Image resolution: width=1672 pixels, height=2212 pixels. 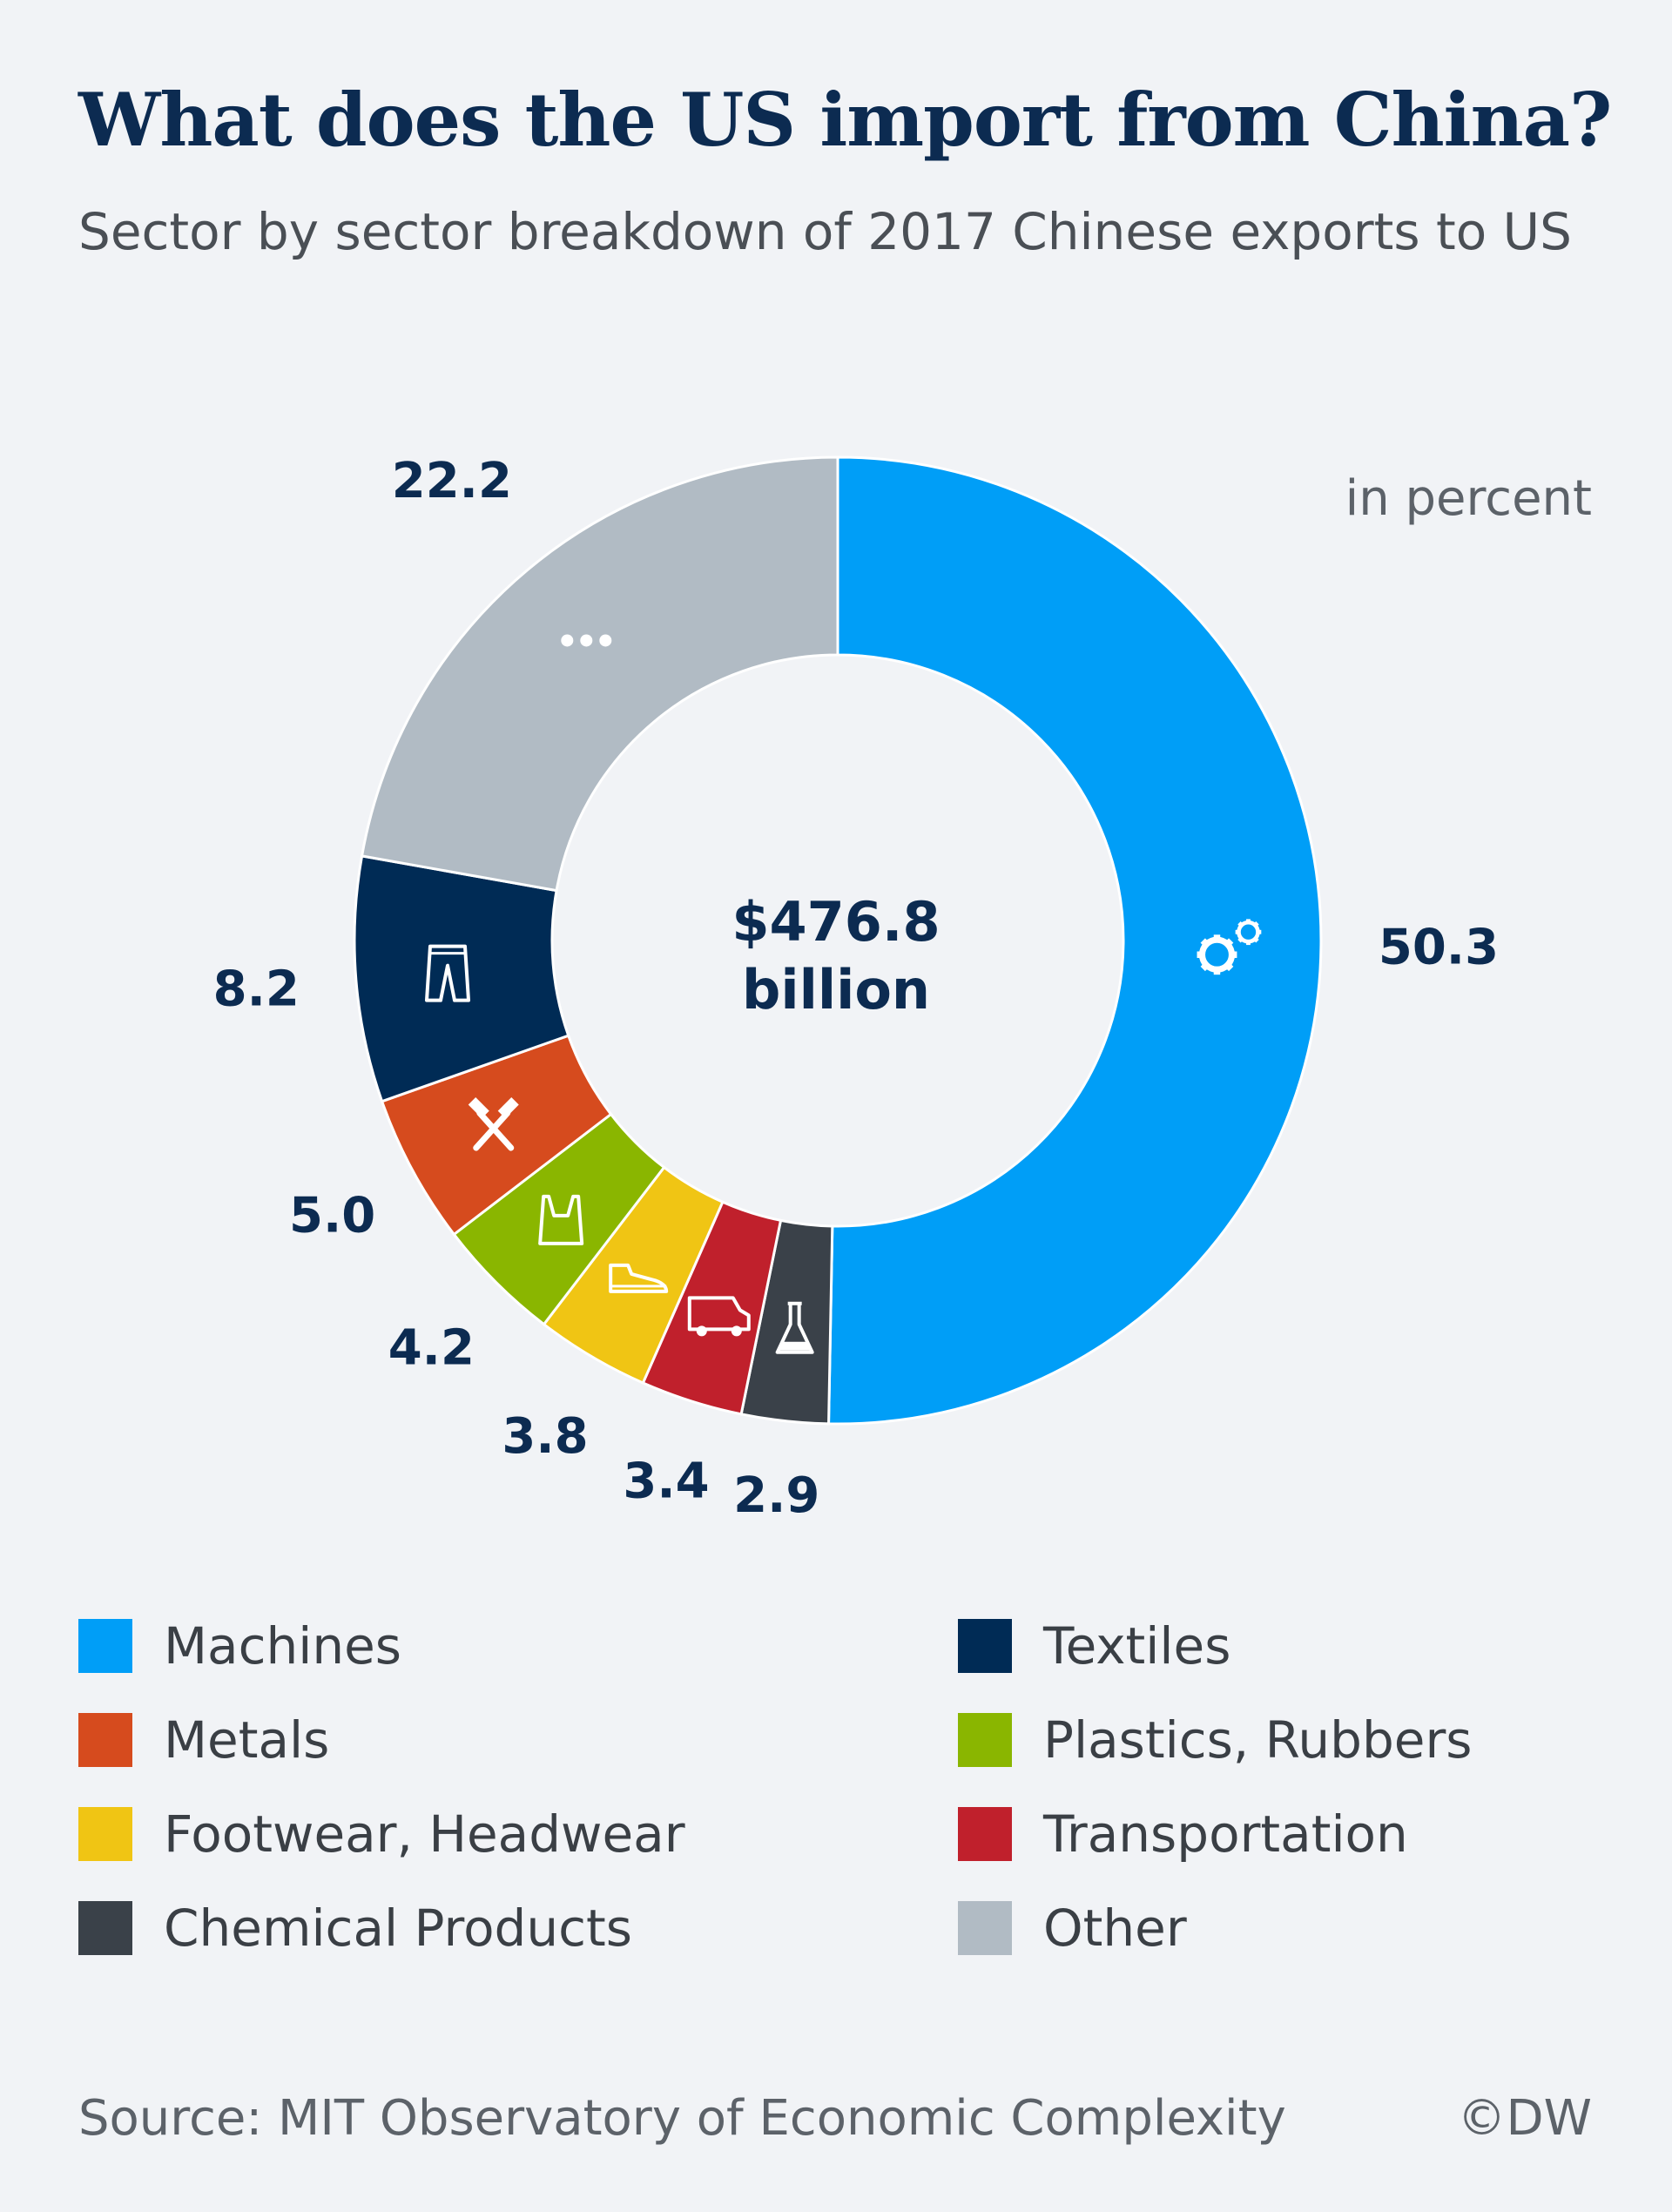 What do you see at coordinates (561, 1219) in the screenshot?
I see `bag-icon` at bounding box center [561, 1219].